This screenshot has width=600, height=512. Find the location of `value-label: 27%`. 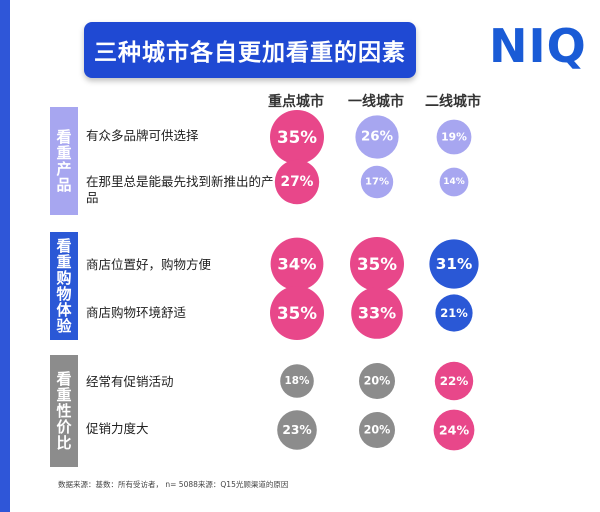

value-label: 27% is located at coordinates (297, 182).